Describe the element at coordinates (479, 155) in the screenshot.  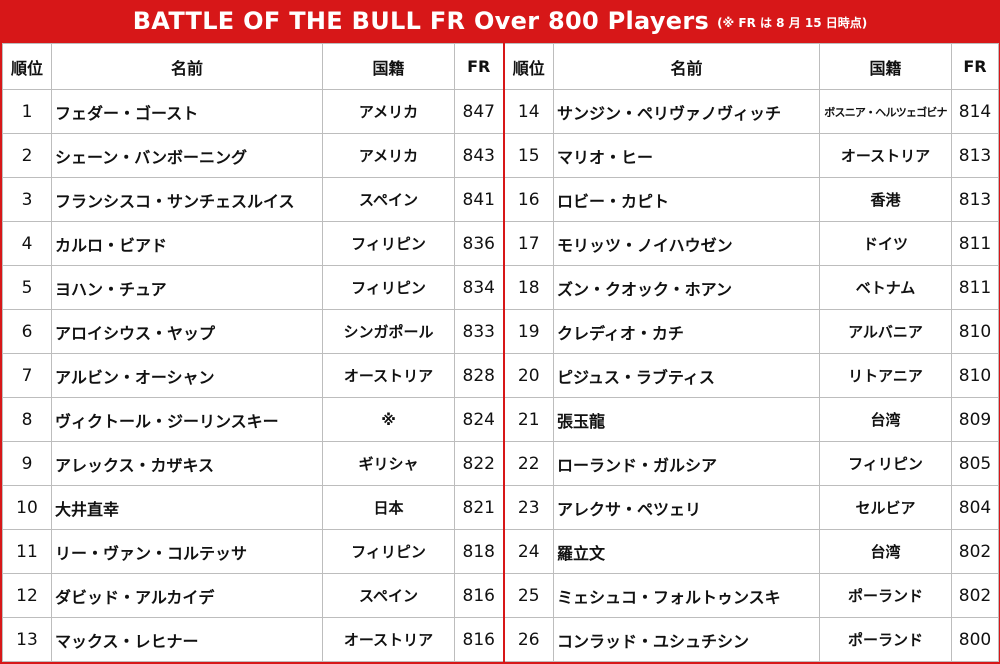
I see `fr-cell: 843` at that location.